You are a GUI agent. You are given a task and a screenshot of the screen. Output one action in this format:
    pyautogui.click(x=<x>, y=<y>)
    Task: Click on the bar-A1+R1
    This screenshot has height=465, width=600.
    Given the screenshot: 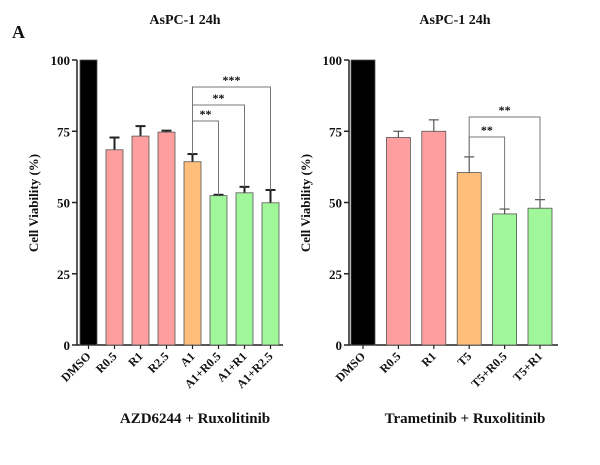 What is the action you would take?
    pyautogui.click(x=244, y=269)
    